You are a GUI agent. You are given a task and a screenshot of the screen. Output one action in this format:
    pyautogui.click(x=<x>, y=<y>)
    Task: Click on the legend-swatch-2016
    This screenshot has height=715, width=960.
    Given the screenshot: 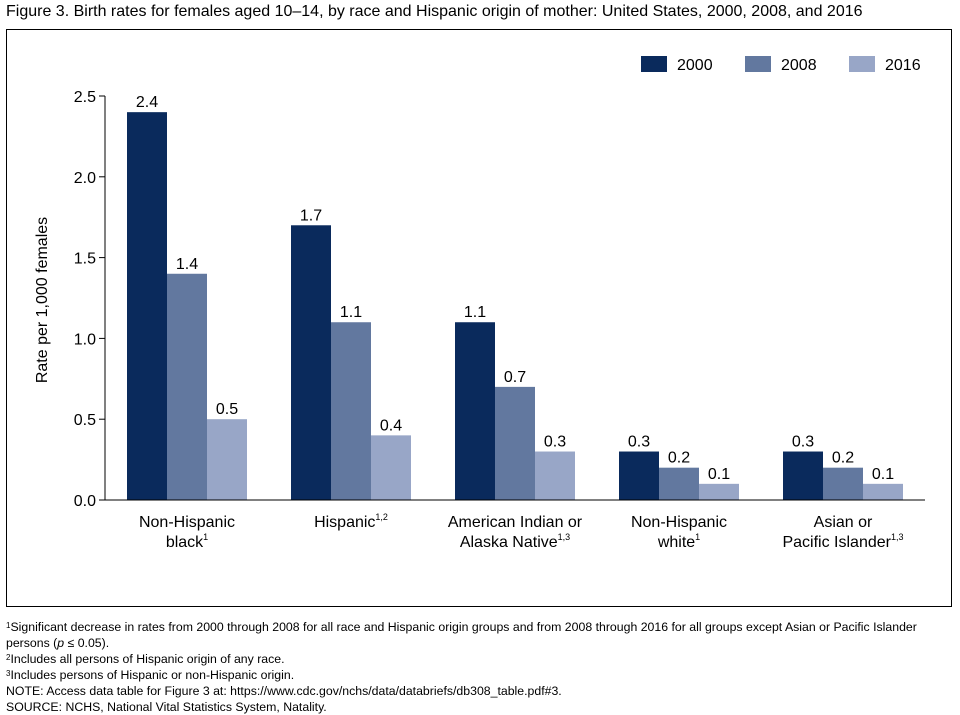 What is the action you would take?
    pyautogui.click(x=862, y=64)
    